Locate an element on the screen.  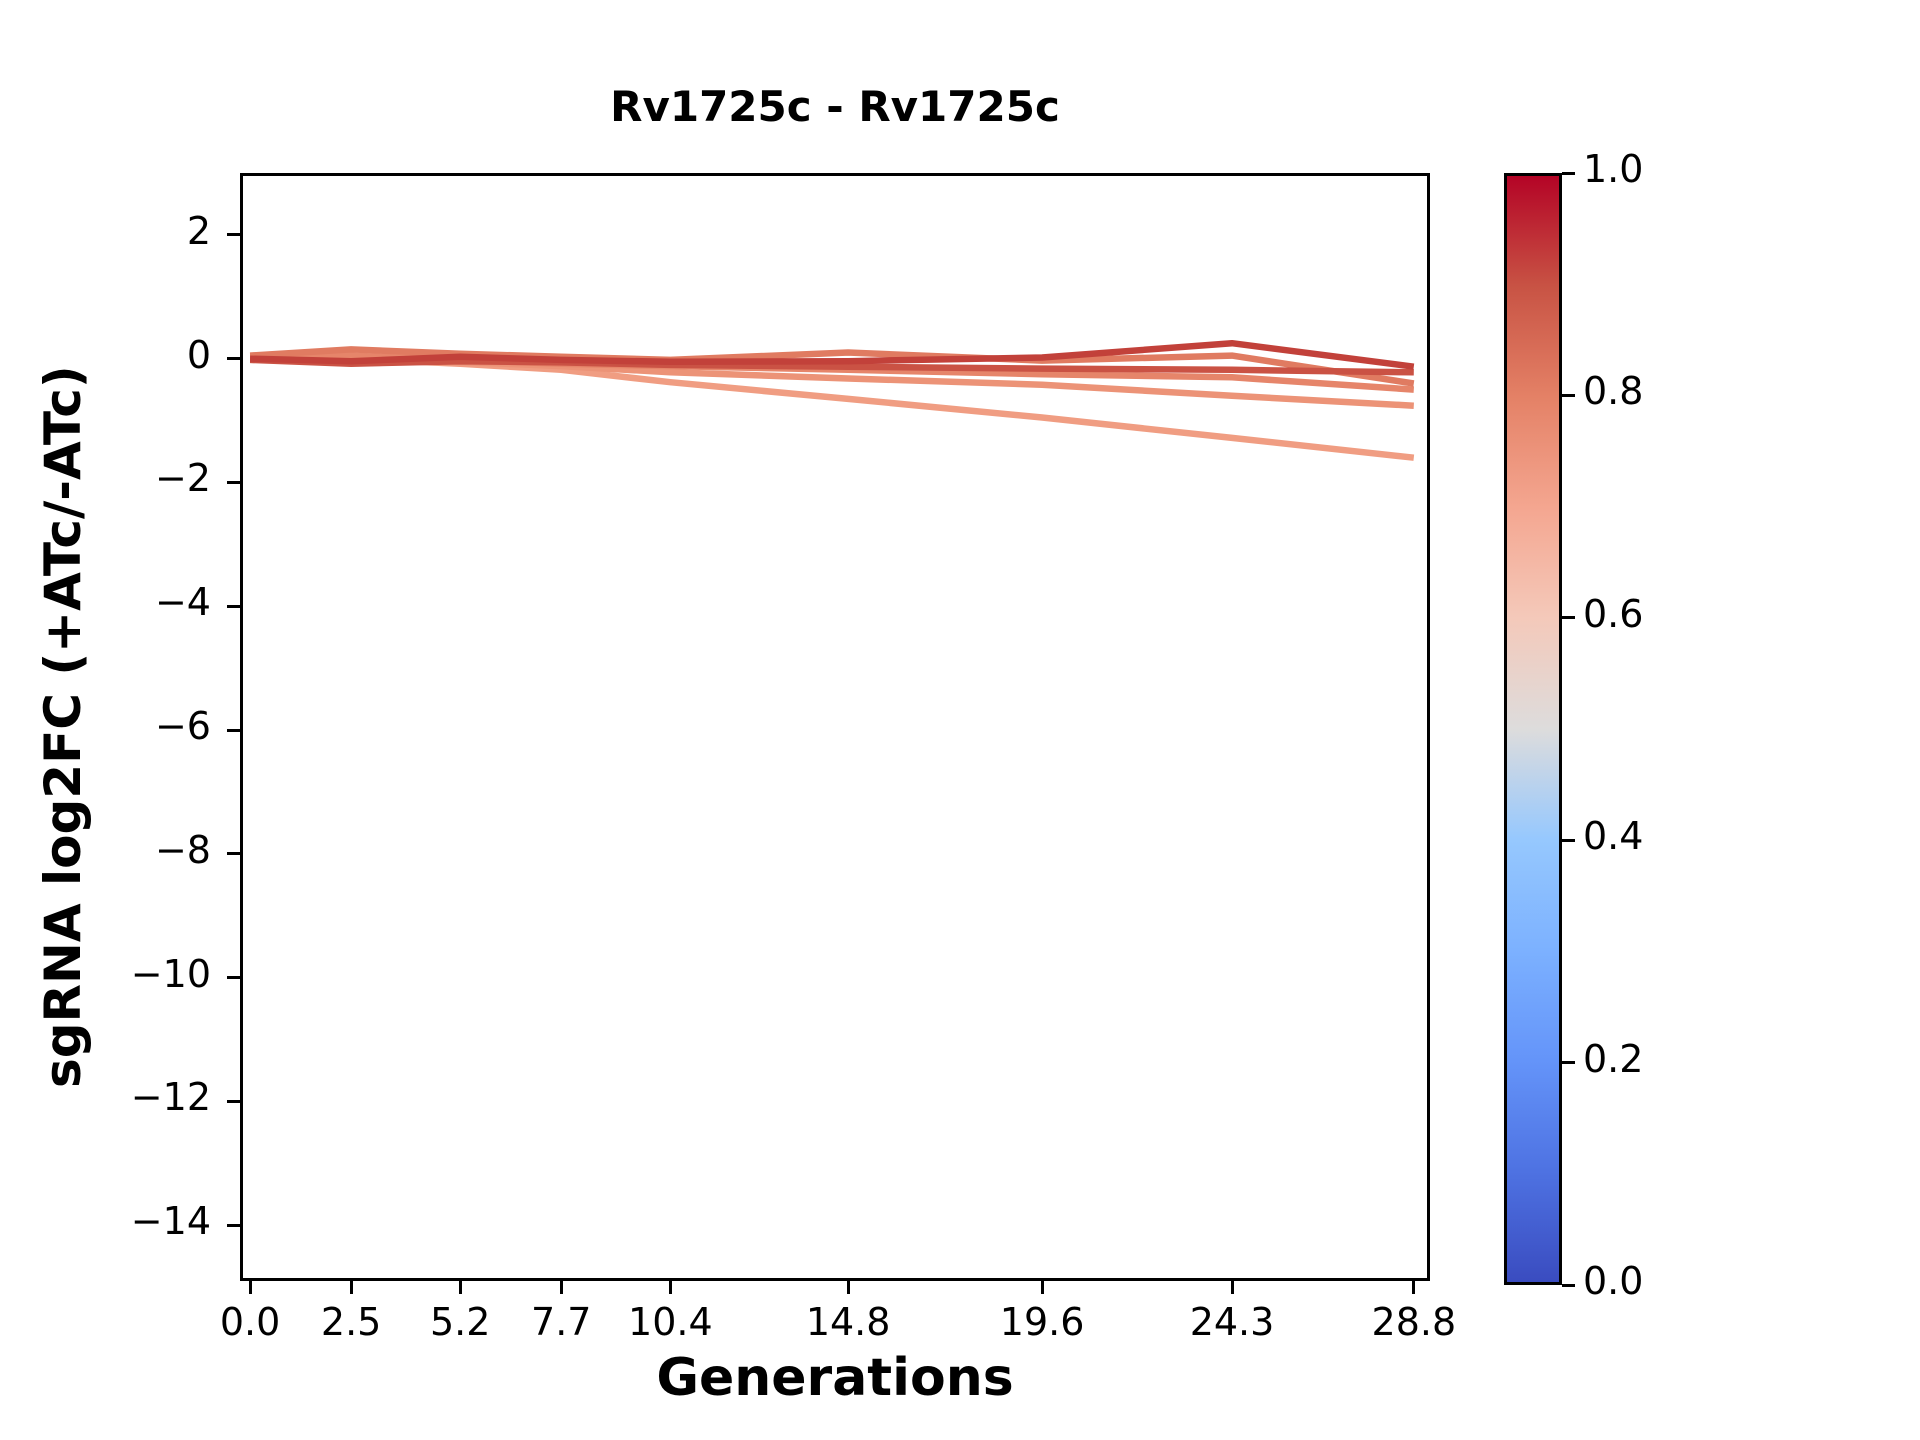
x-tick-label: 10.4 is located at coordinates (670, 1322).